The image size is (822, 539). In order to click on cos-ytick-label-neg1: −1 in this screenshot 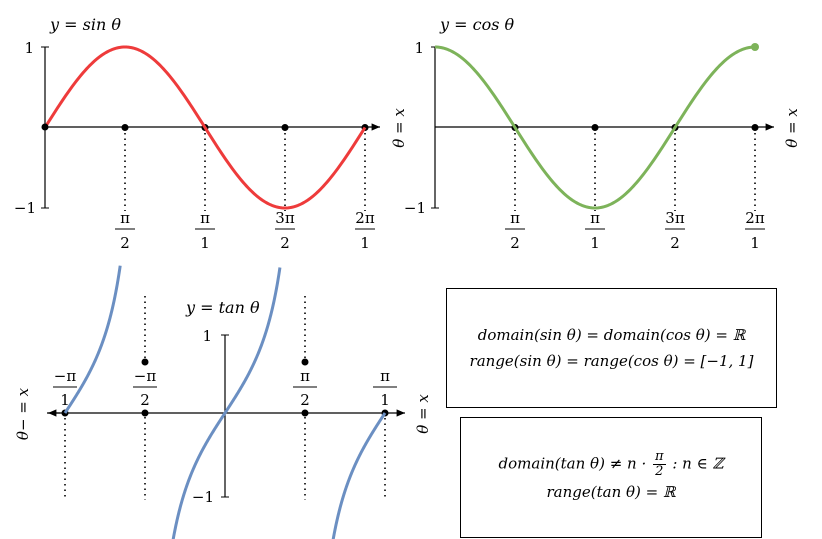, I will do `click(415, 208)`.